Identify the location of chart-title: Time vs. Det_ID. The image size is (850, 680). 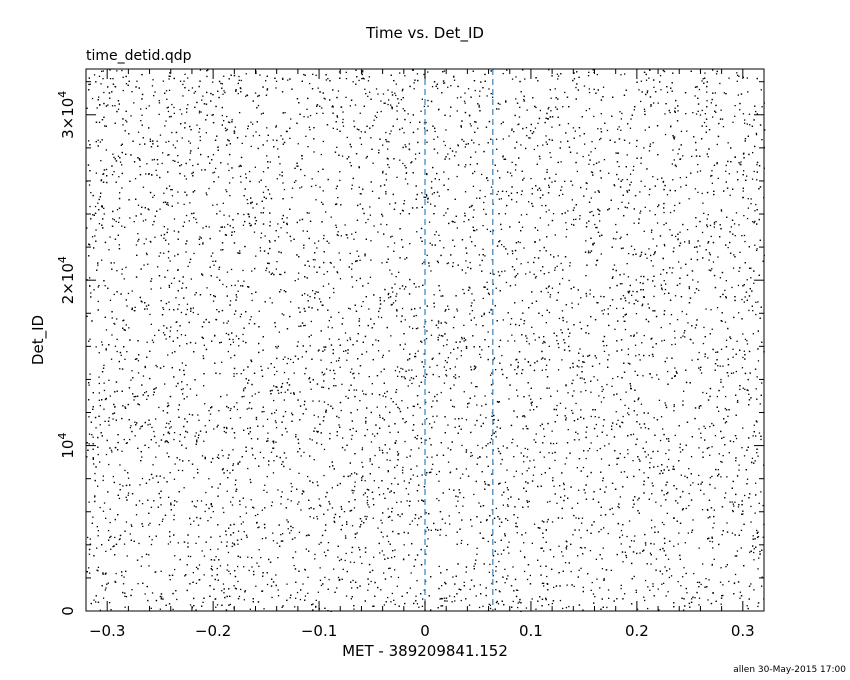
(424, 33).